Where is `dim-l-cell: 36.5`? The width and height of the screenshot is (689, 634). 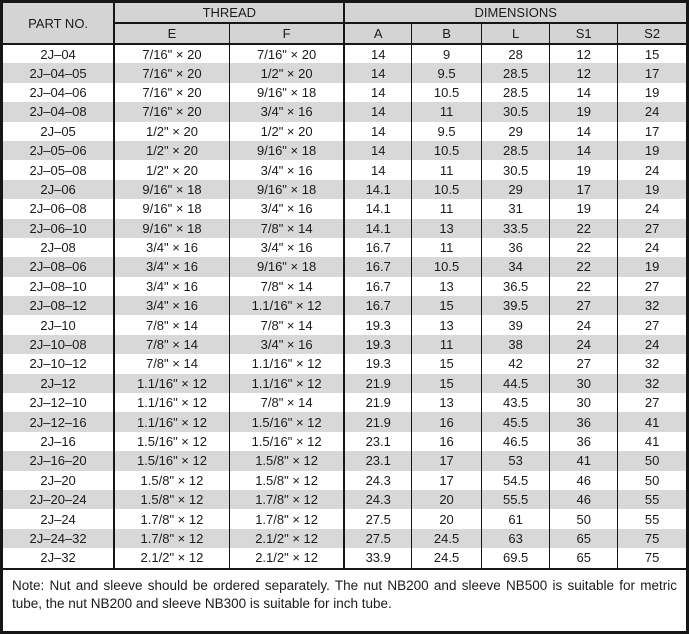 dim-l-cell: 36.5 is located at coordinates (516, 286).